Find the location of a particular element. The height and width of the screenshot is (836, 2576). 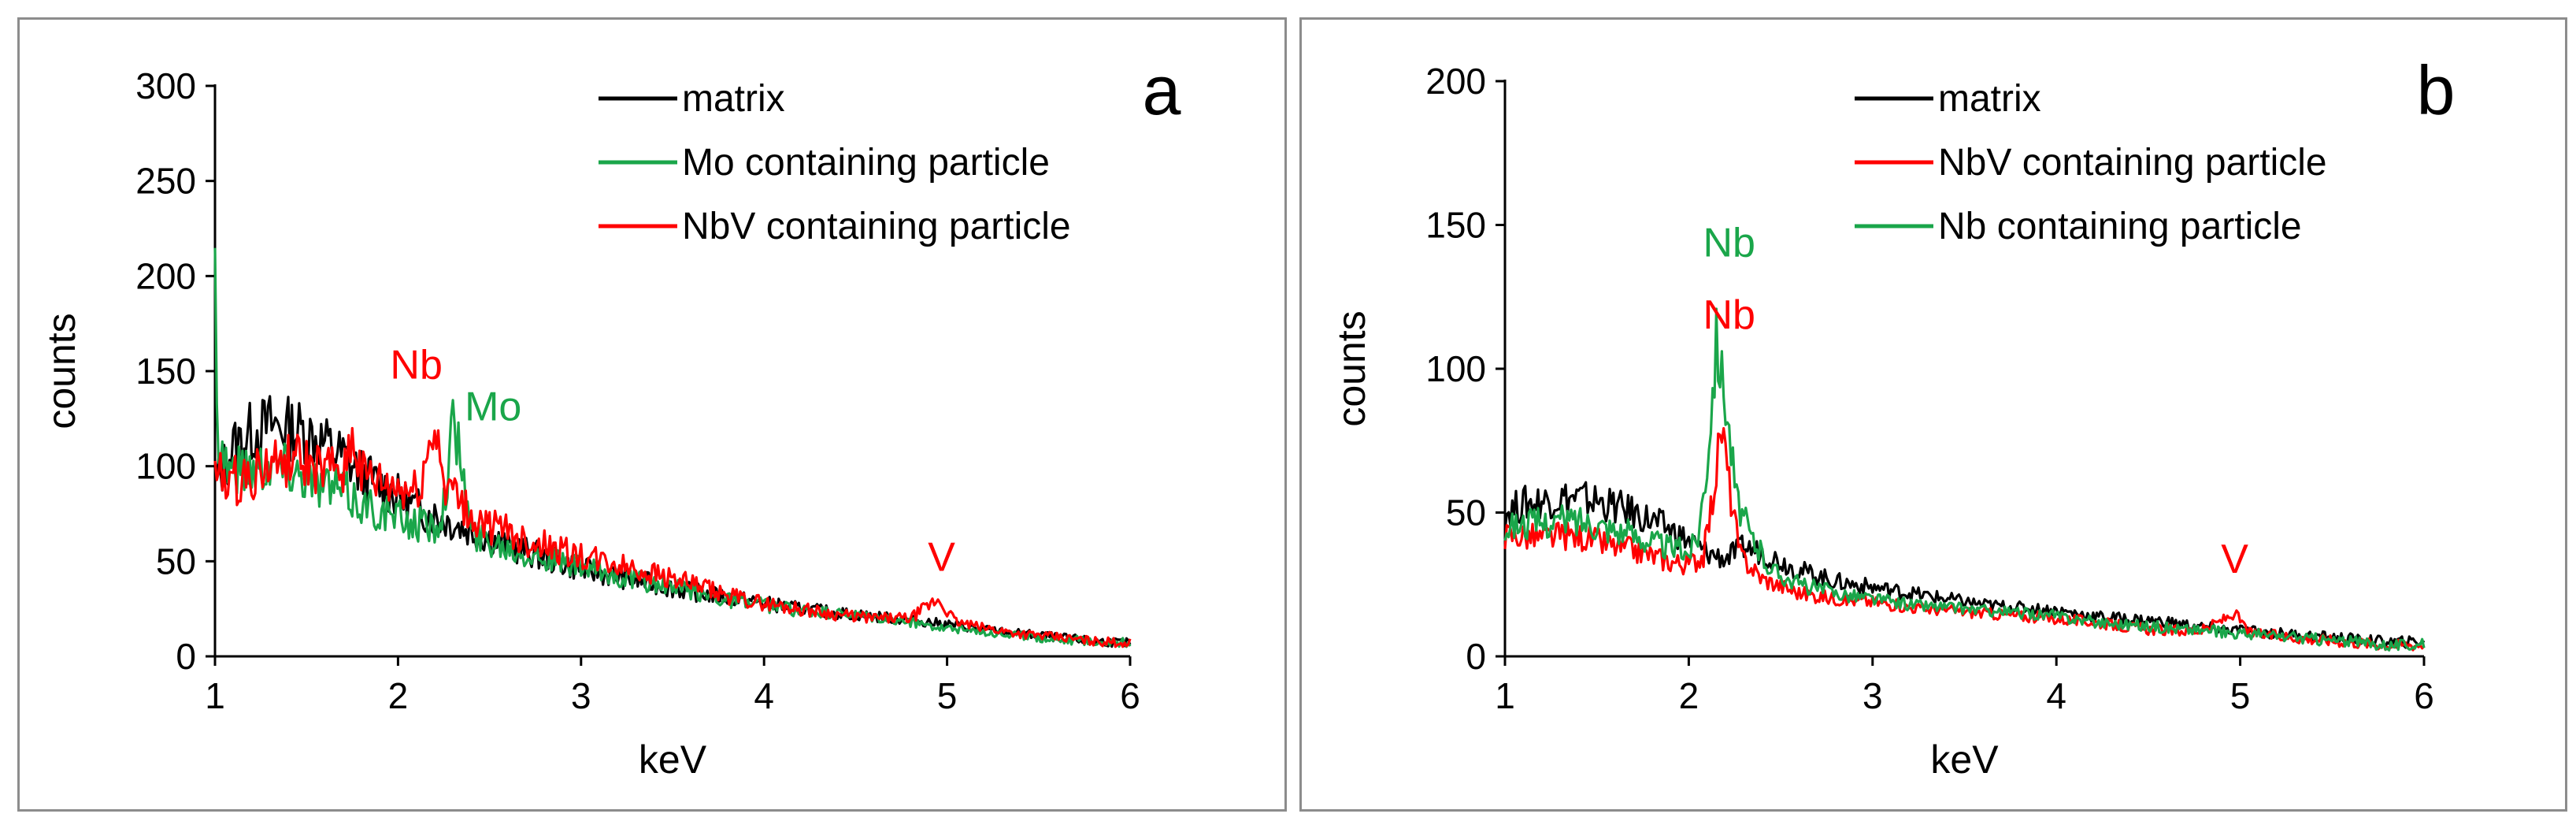

panel-letter: a is located at coordinates (1162, 90).